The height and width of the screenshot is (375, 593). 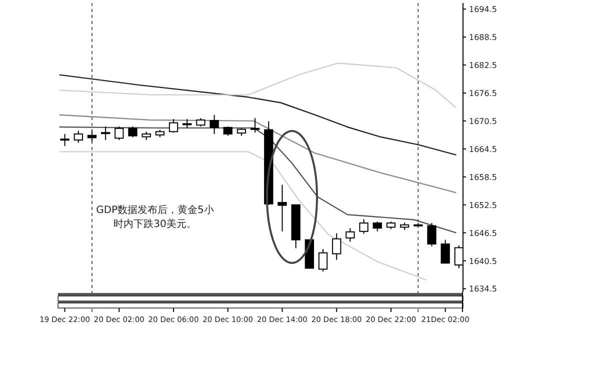 What do you see at coordinates (483, 261) in the screenshot?
I see `y-tick-label: 1640.5` at bounding box center [483, 261].